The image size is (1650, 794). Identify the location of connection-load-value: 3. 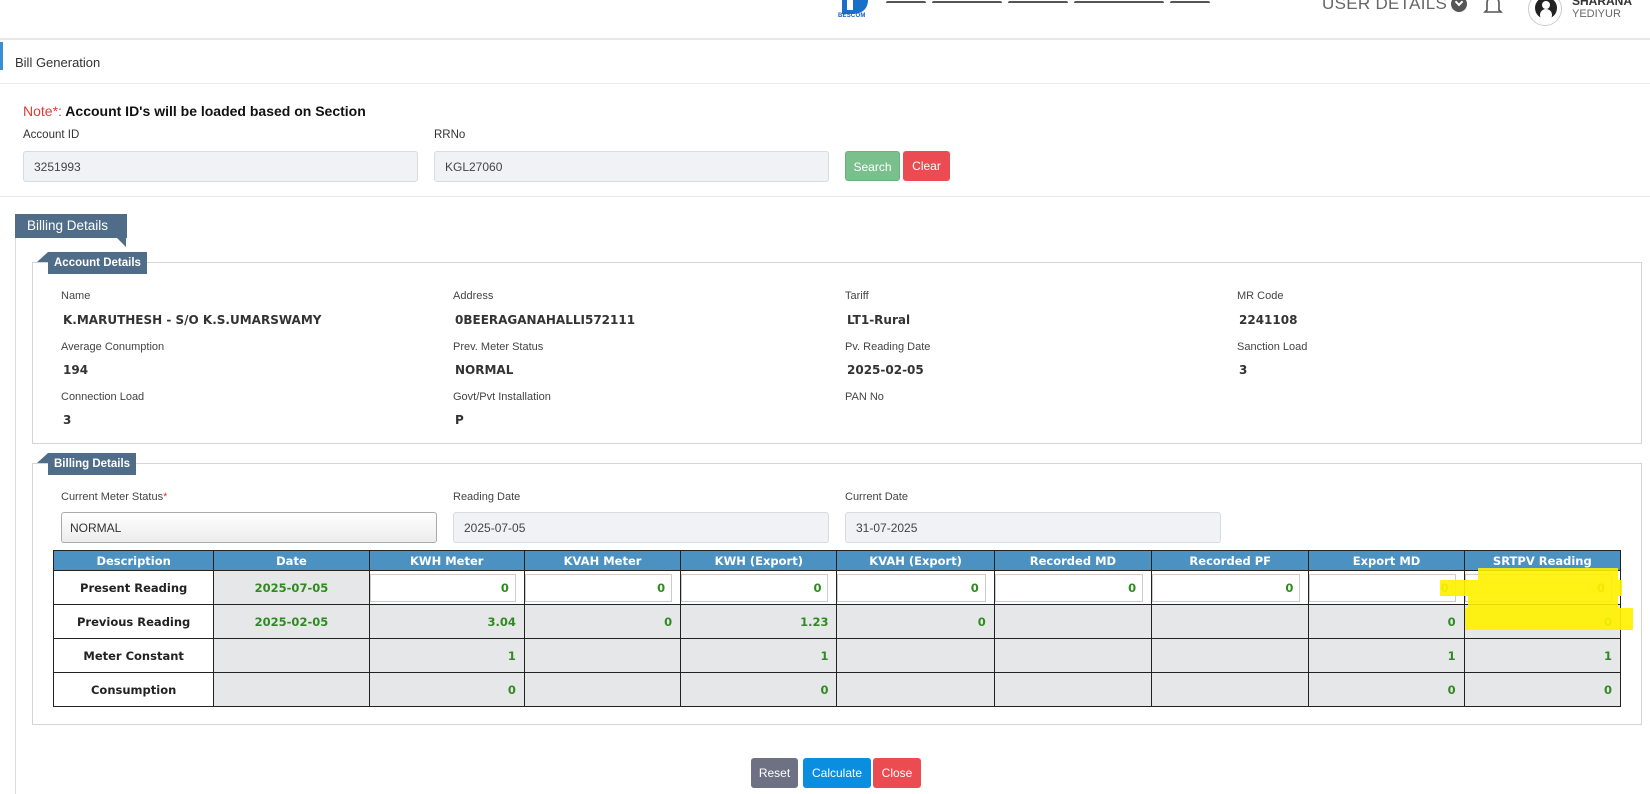
(67, 420).